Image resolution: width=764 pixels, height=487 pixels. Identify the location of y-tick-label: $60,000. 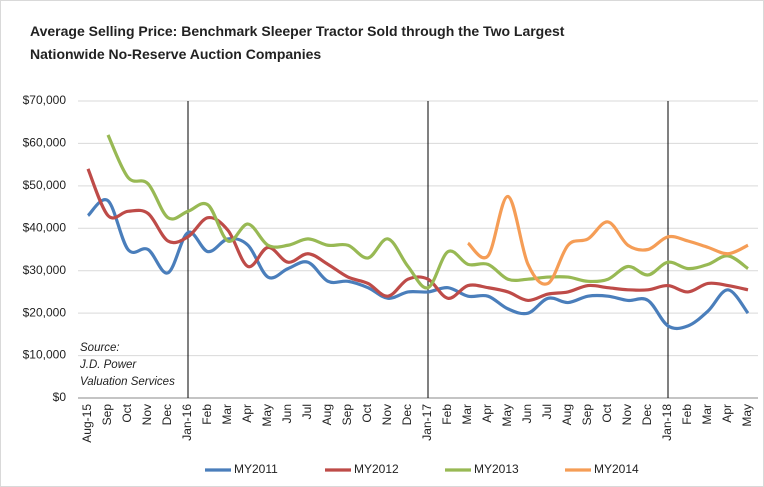
(45, 143).